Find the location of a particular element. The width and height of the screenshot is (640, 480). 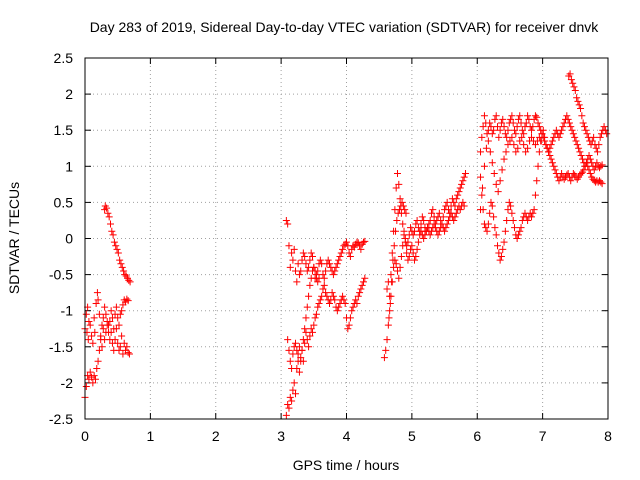

series-segment-1a is located at coordinates (107, 323).